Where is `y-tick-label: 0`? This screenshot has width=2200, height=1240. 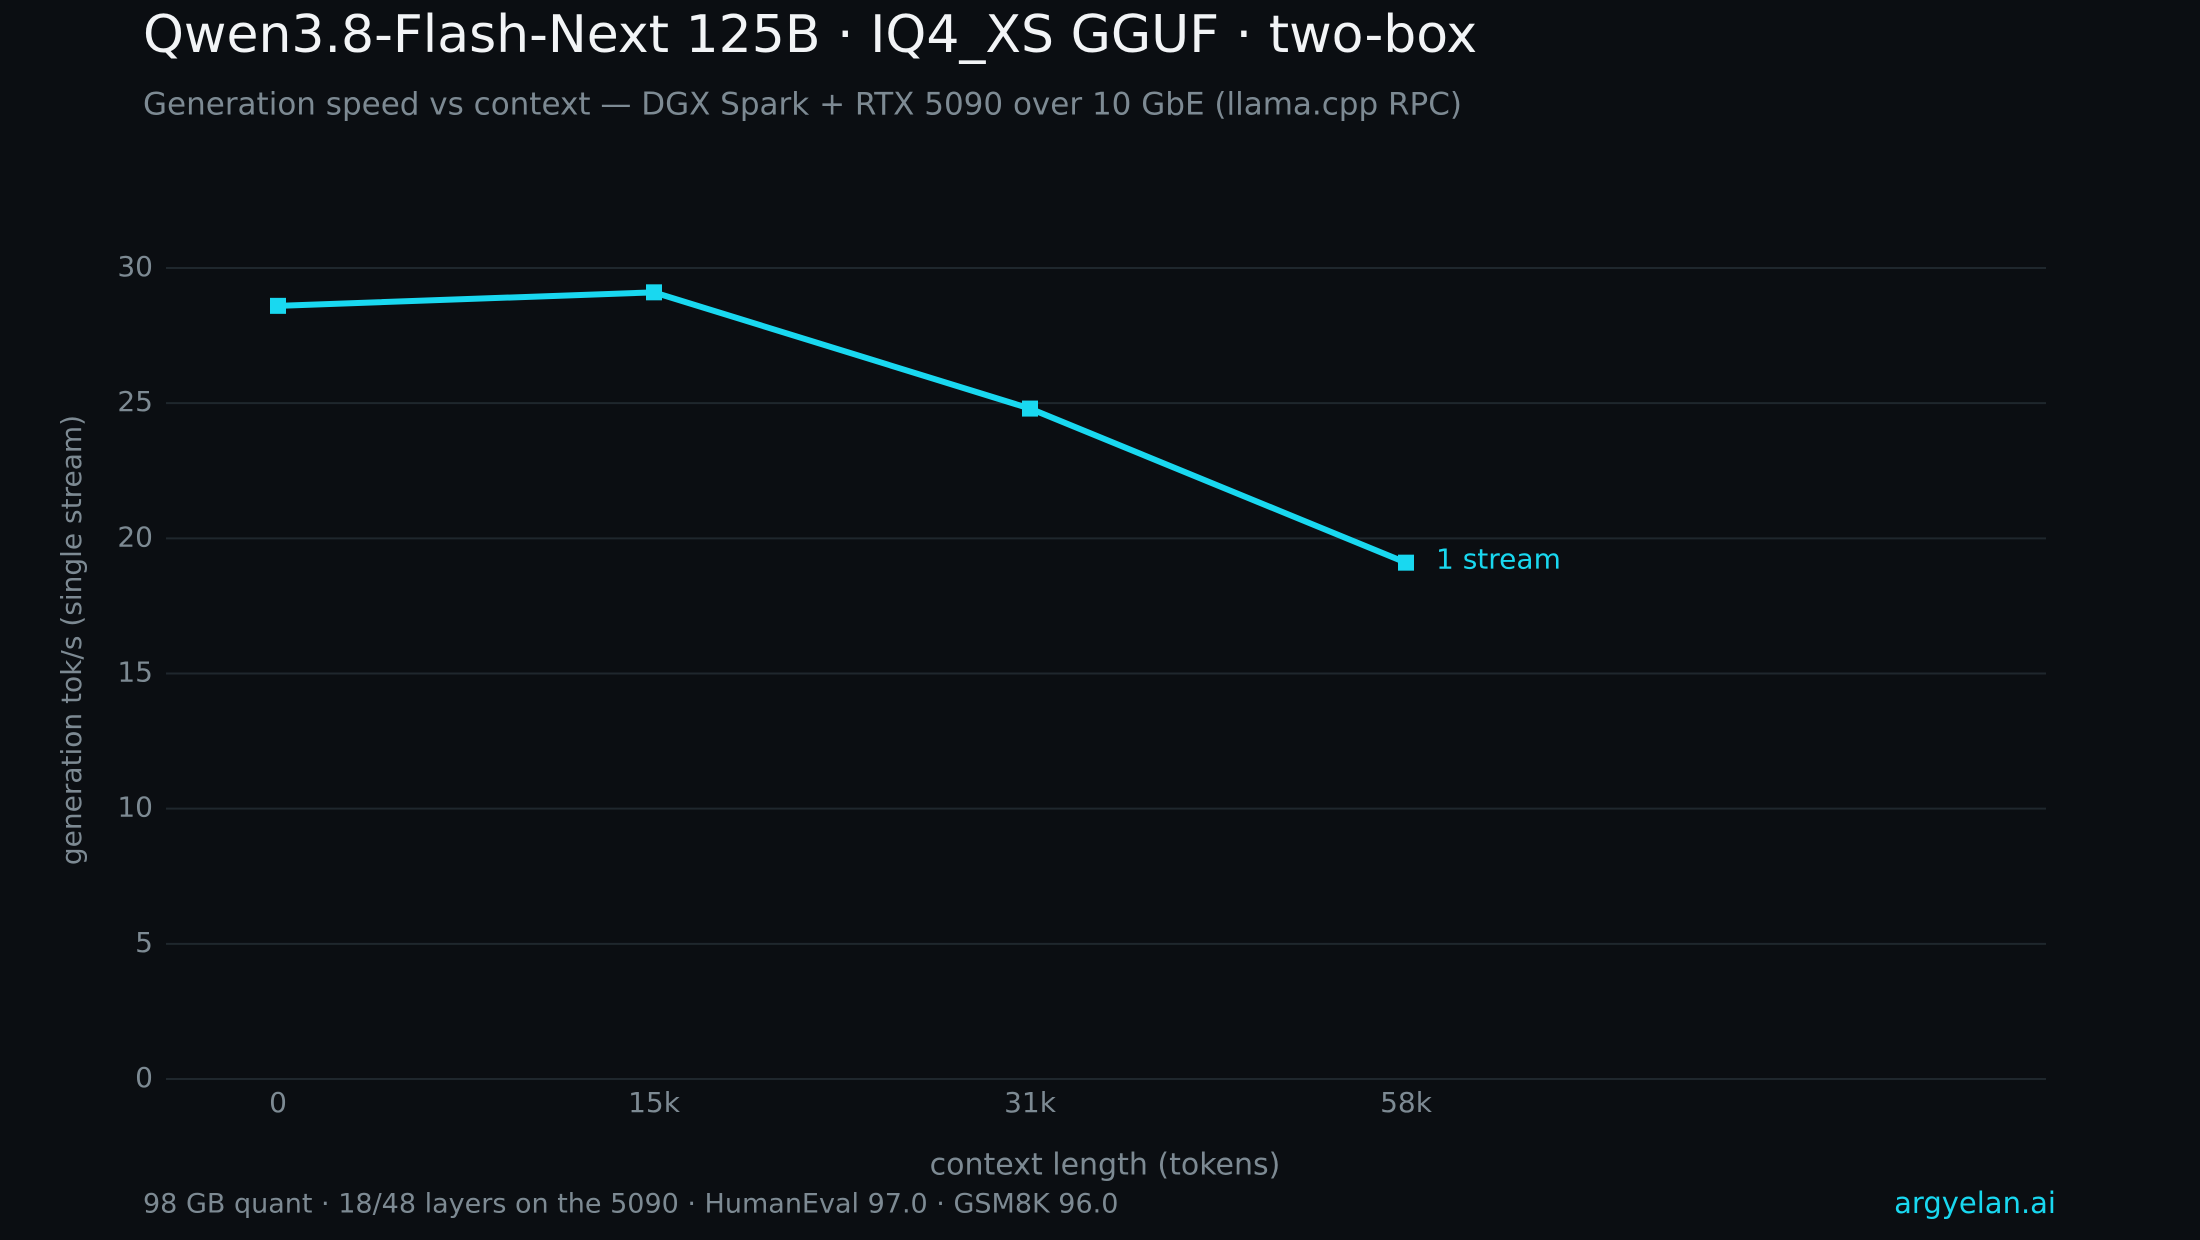
y-tick-label: 0 is located at coordinates (144, 1077).